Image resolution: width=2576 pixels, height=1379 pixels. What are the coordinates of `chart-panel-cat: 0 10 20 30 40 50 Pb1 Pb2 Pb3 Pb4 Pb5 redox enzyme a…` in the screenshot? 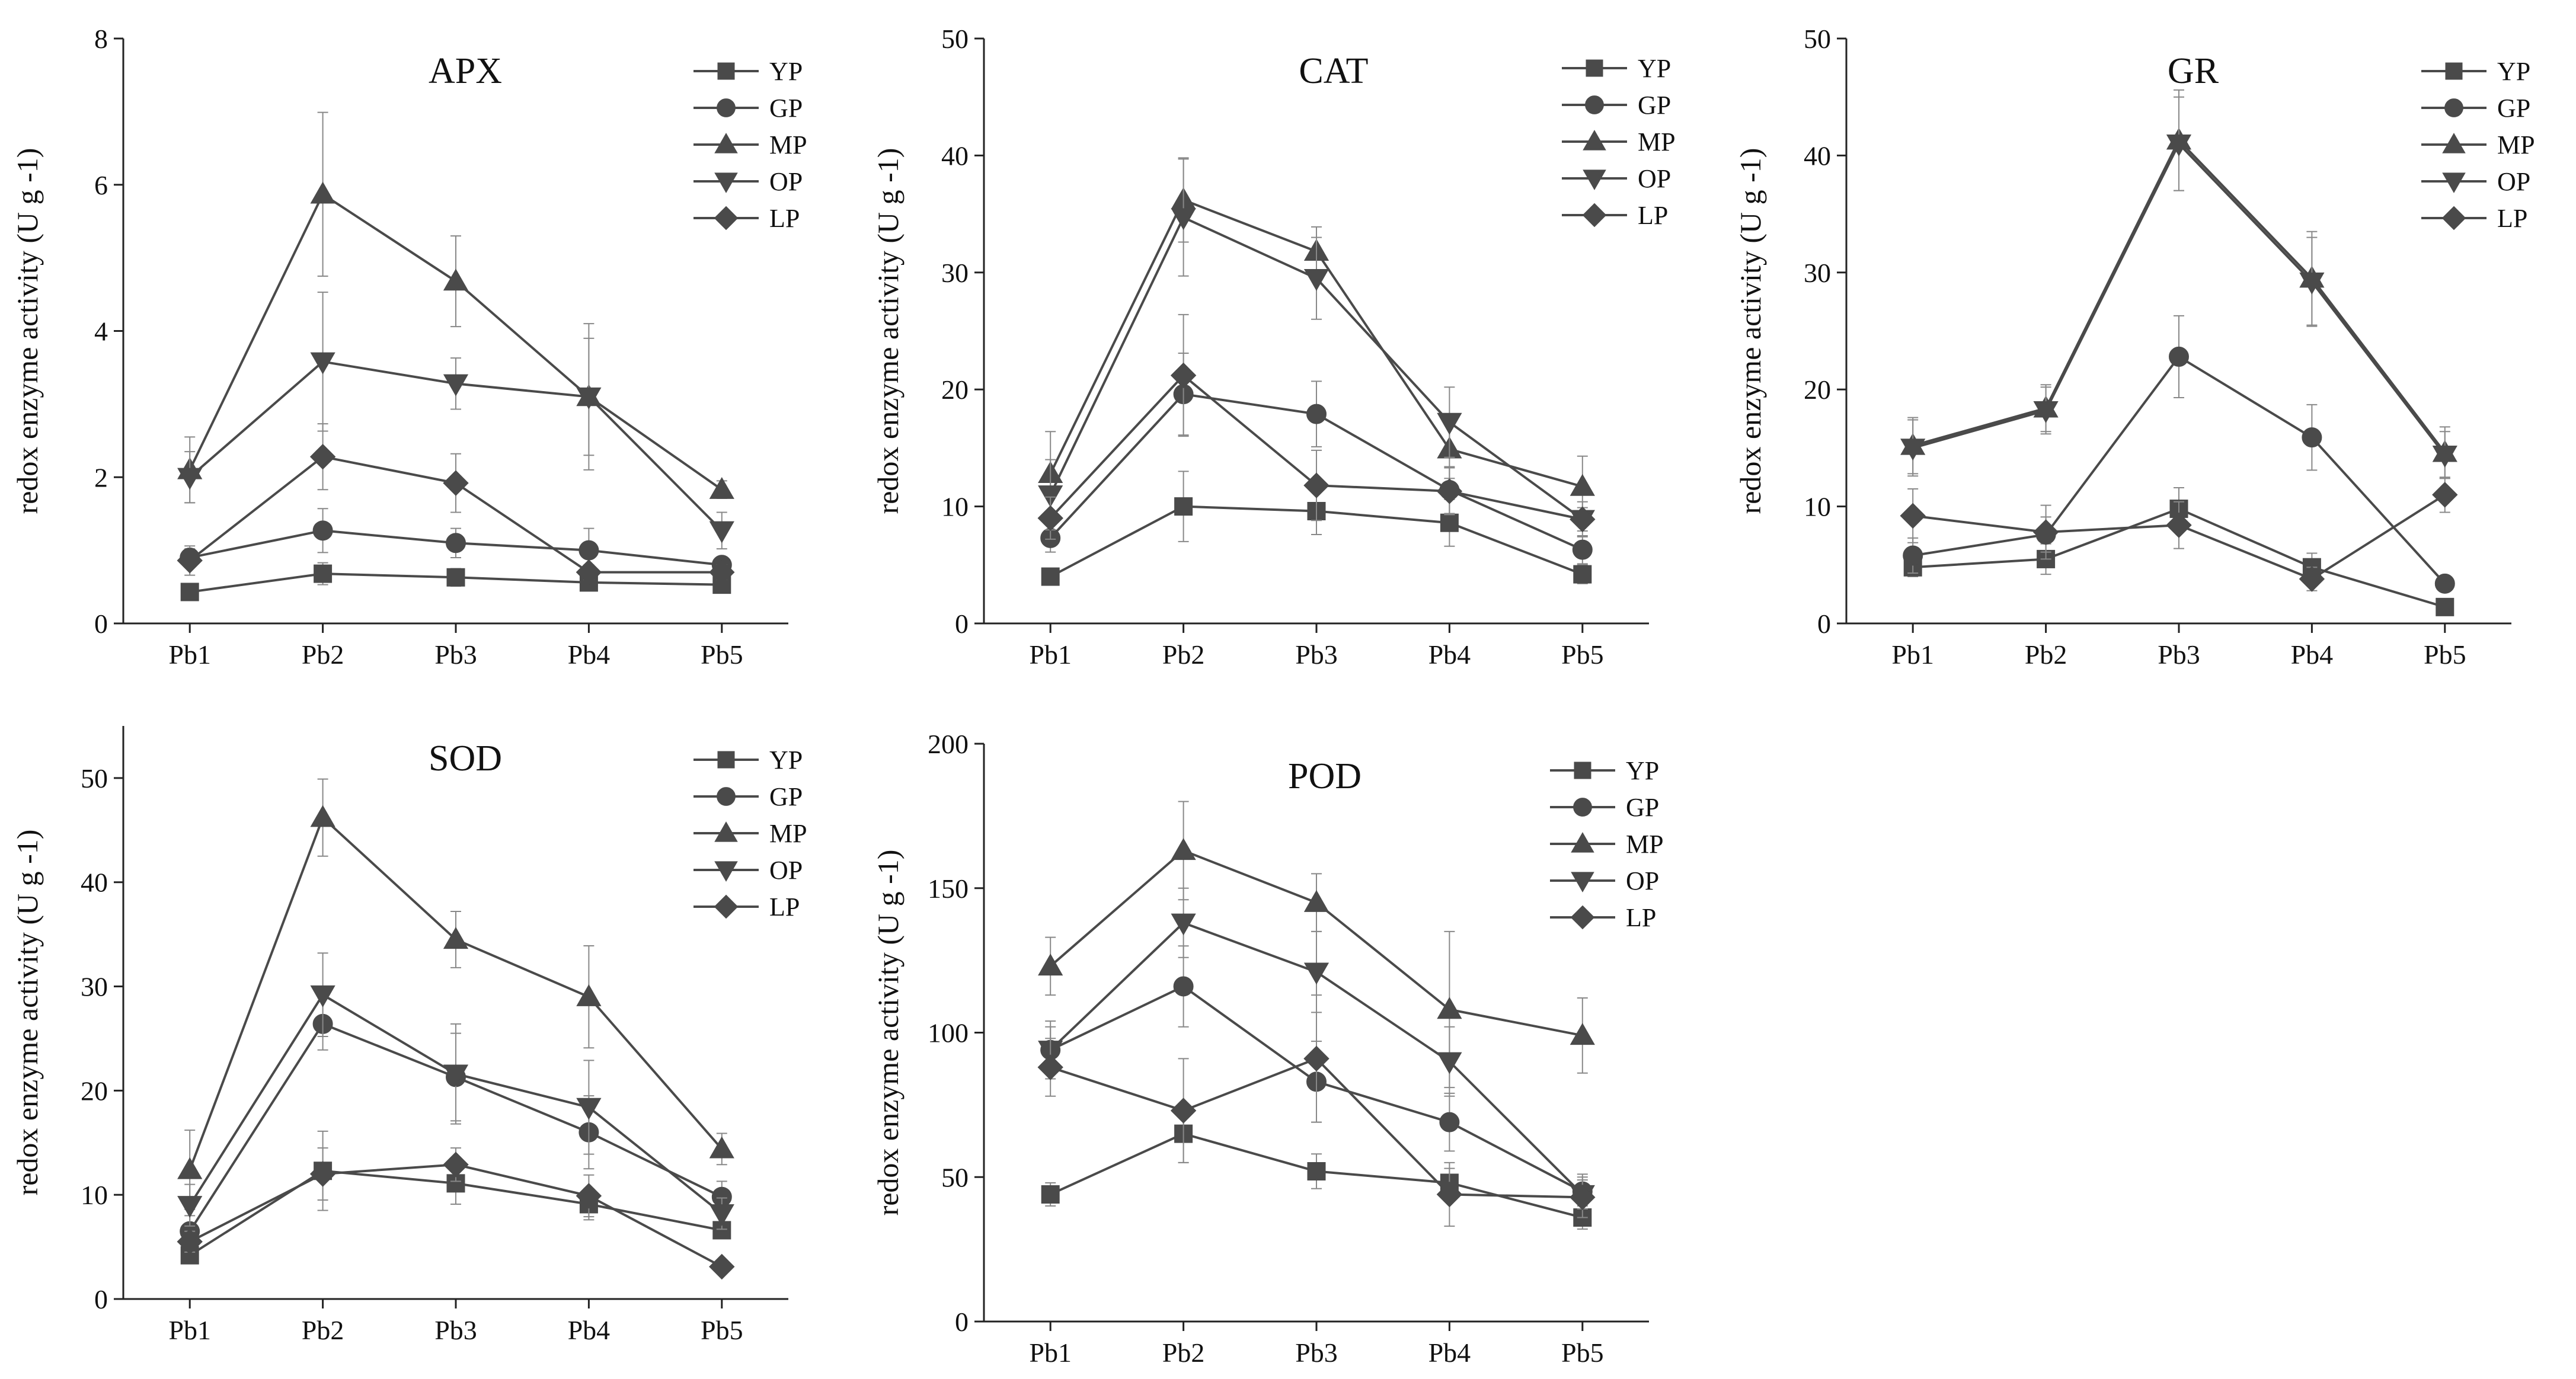 It's located at (1273, 347).